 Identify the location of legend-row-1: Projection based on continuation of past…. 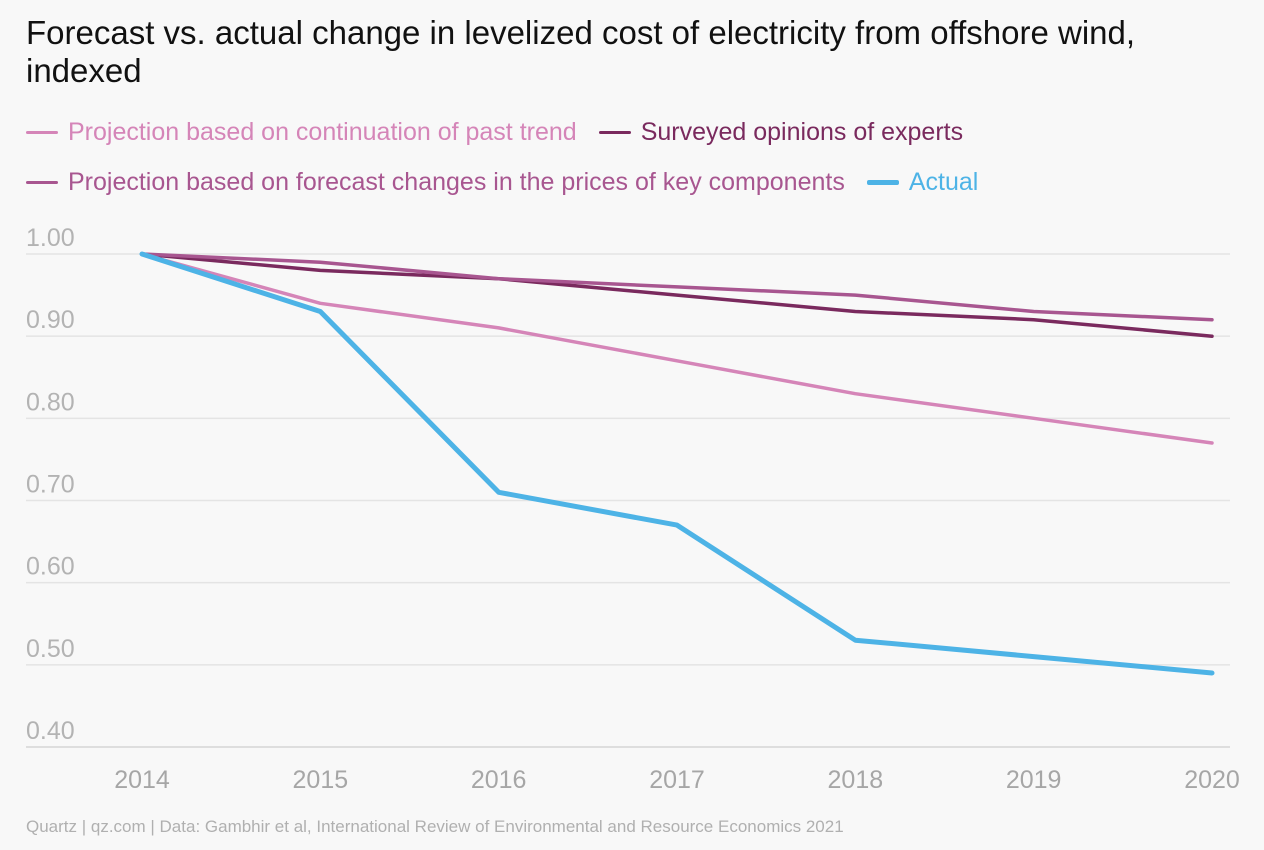
(505, 132).